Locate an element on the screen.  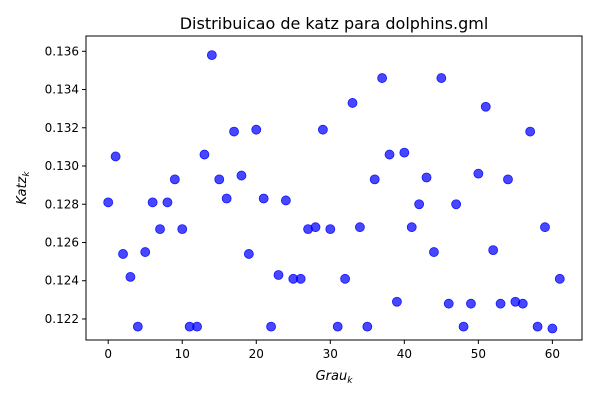
y-axis-ticks: 0.122 0.124 0.126 0.128 0.130 0.132 0.134 0.136 is located at coordinates (65, 185).